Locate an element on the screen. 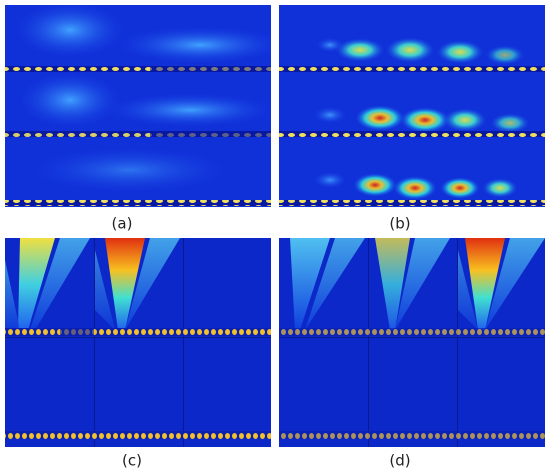  panel-label: (c) is located at coordinates (132, 461).